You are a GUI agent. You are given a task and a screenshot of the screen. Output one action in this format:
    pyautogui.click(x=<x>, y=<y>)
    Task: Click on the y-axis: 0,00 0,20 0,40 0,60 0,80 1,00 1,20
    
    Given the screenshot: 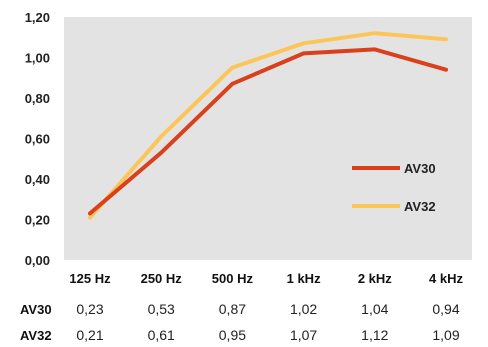 What is the action you would take?
    pyautogui.click(x=37, y=139)
    